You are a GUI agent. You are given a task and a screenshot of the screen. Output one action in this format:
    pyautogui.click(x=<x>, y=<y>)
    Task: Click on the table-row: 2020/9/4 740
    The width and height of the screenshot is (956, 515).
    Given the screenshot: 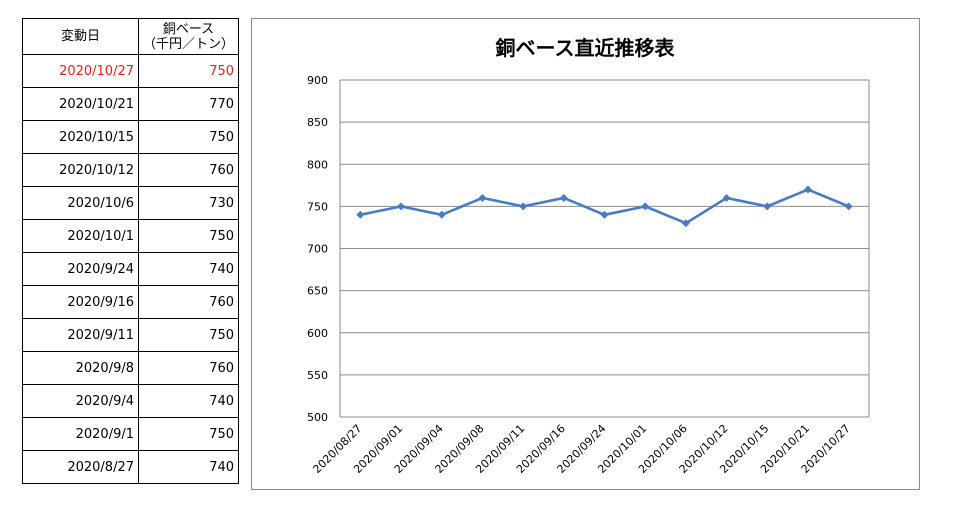 What is the action you would take?
    pyautogui.click(x=131, y=401)
    